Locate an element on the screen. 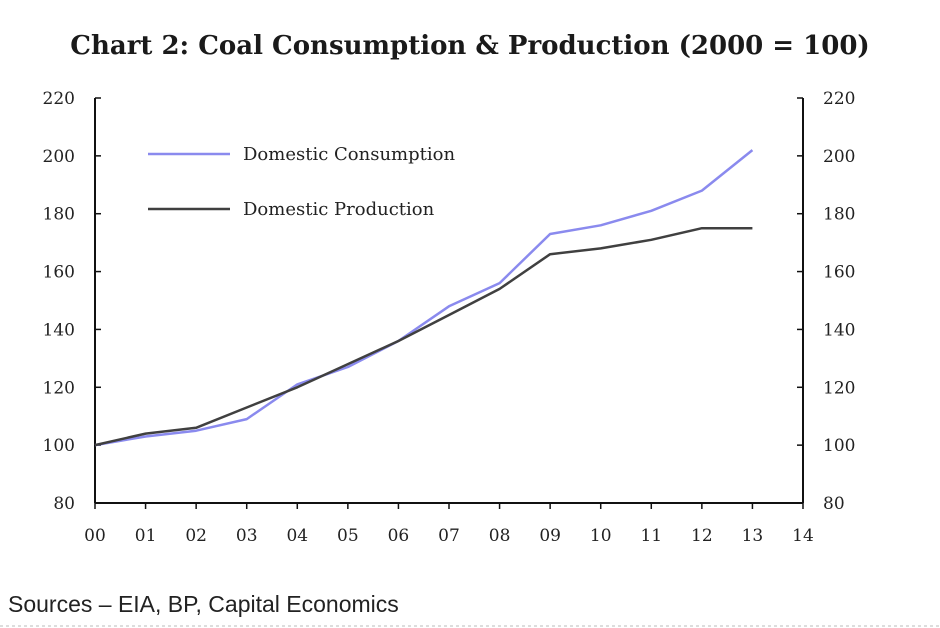 This screenshot has height=628, width=940. y-tick-label-right: 160 is located at coordinates (839, 273).